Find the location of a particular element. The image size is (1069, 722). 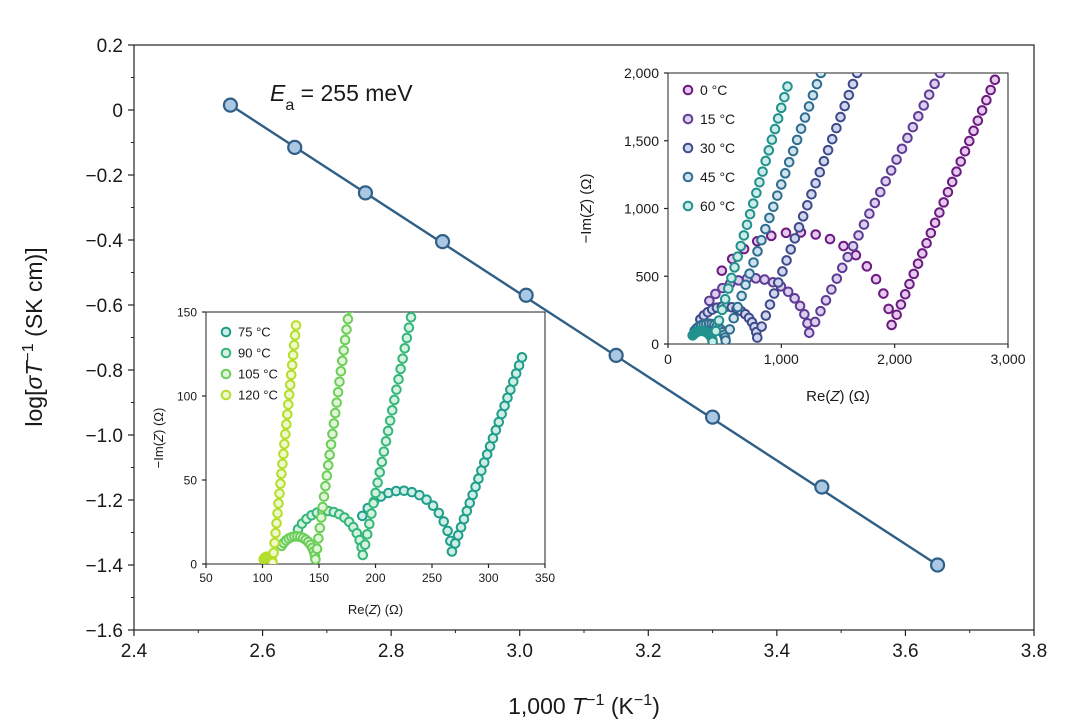

legend-label: 75 °C is located at coordinates (254, 332).